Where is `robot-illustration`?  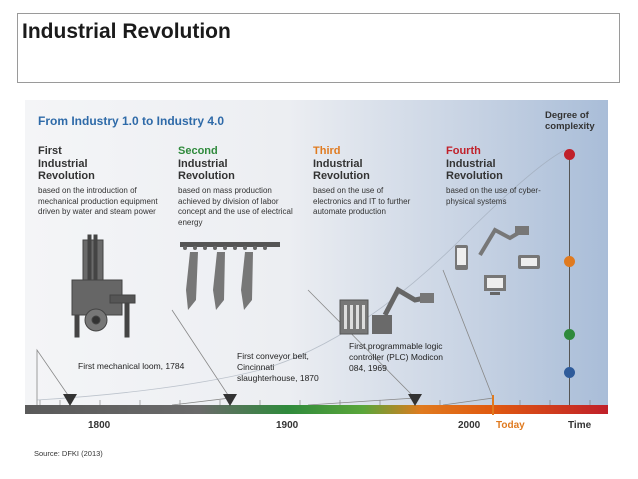 robot-illustration is located at coordinates (386, 310).